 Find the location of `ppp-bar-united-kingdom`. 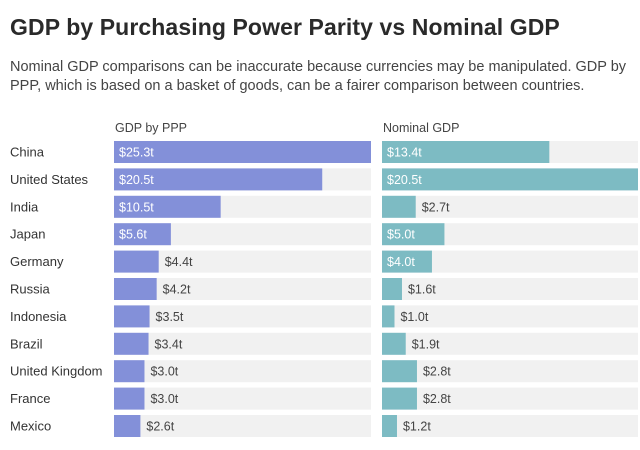

ppp-bar-united-kingdom is located at coordinates (129, 371).